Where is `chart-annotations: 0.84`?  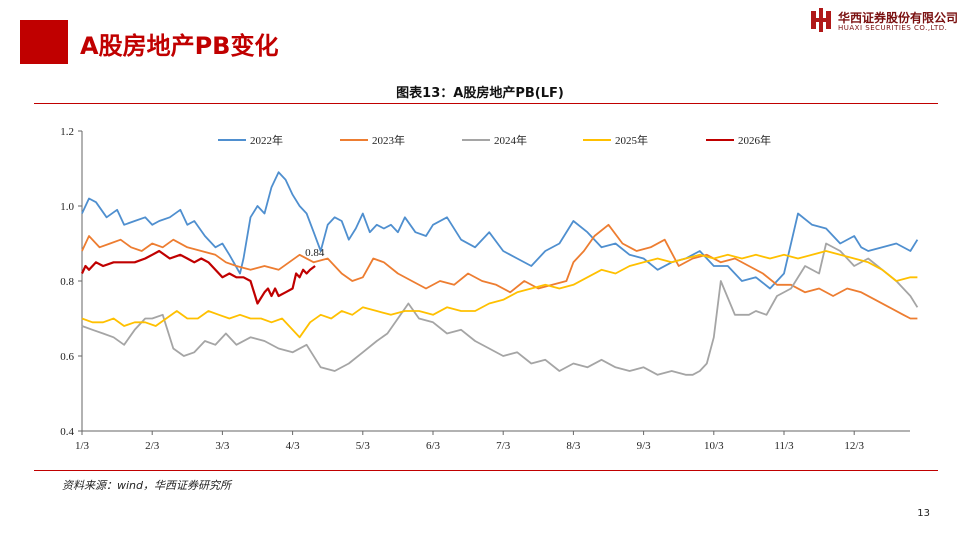
chart-annotations: 0.84 is located at coordinates (315, 253).